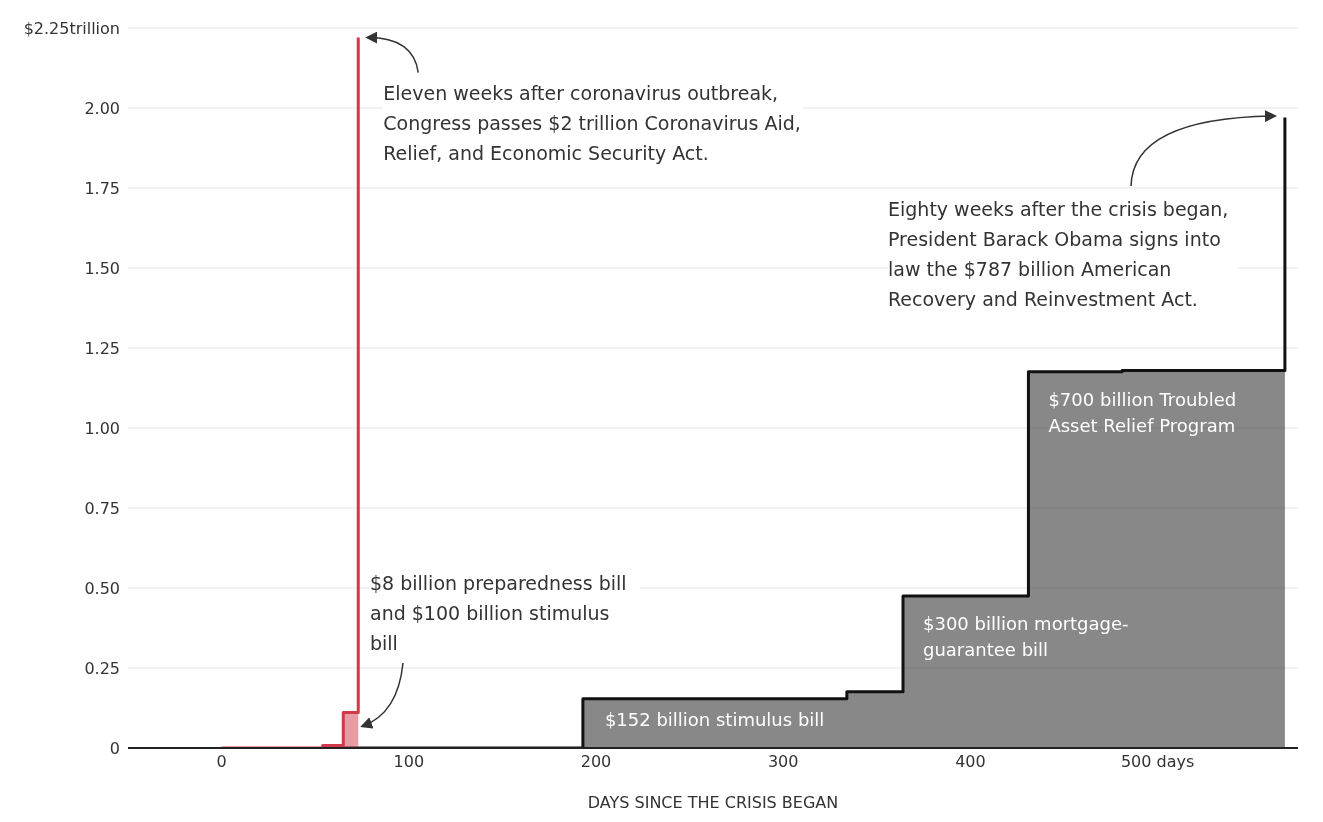  What do you see at coordinates (71, 28) in the screenshot?
I see `y-tick-label: $2.25trillion` at bounding box center [71, 28].